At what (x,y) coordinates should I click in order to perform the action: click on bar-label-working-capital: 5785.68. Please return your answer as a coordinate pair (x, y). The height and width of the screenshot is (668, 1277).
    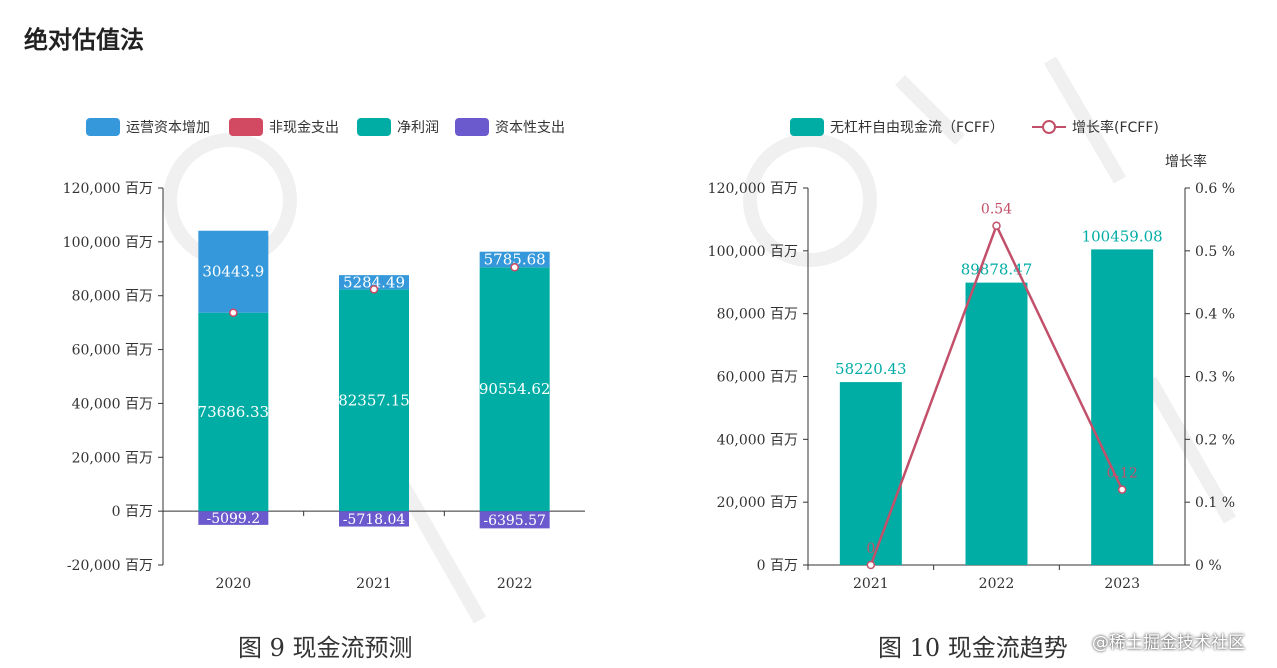
    Looking at the image, I should click on (515, 260).